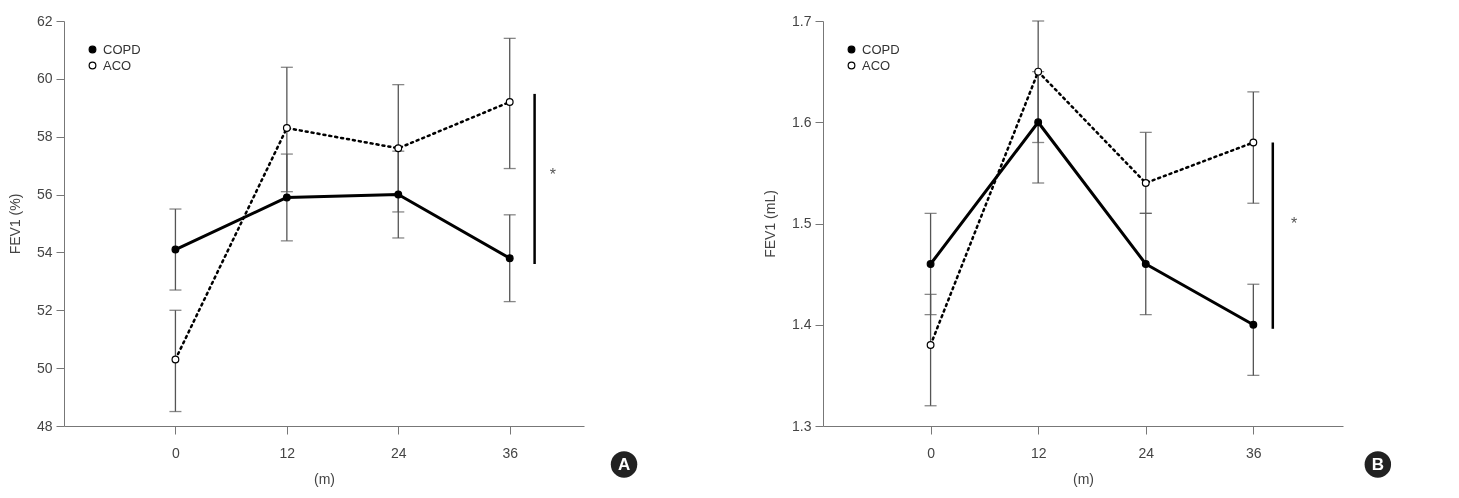  I want to click on y-tick-label: 1.6, so click(802, 121).